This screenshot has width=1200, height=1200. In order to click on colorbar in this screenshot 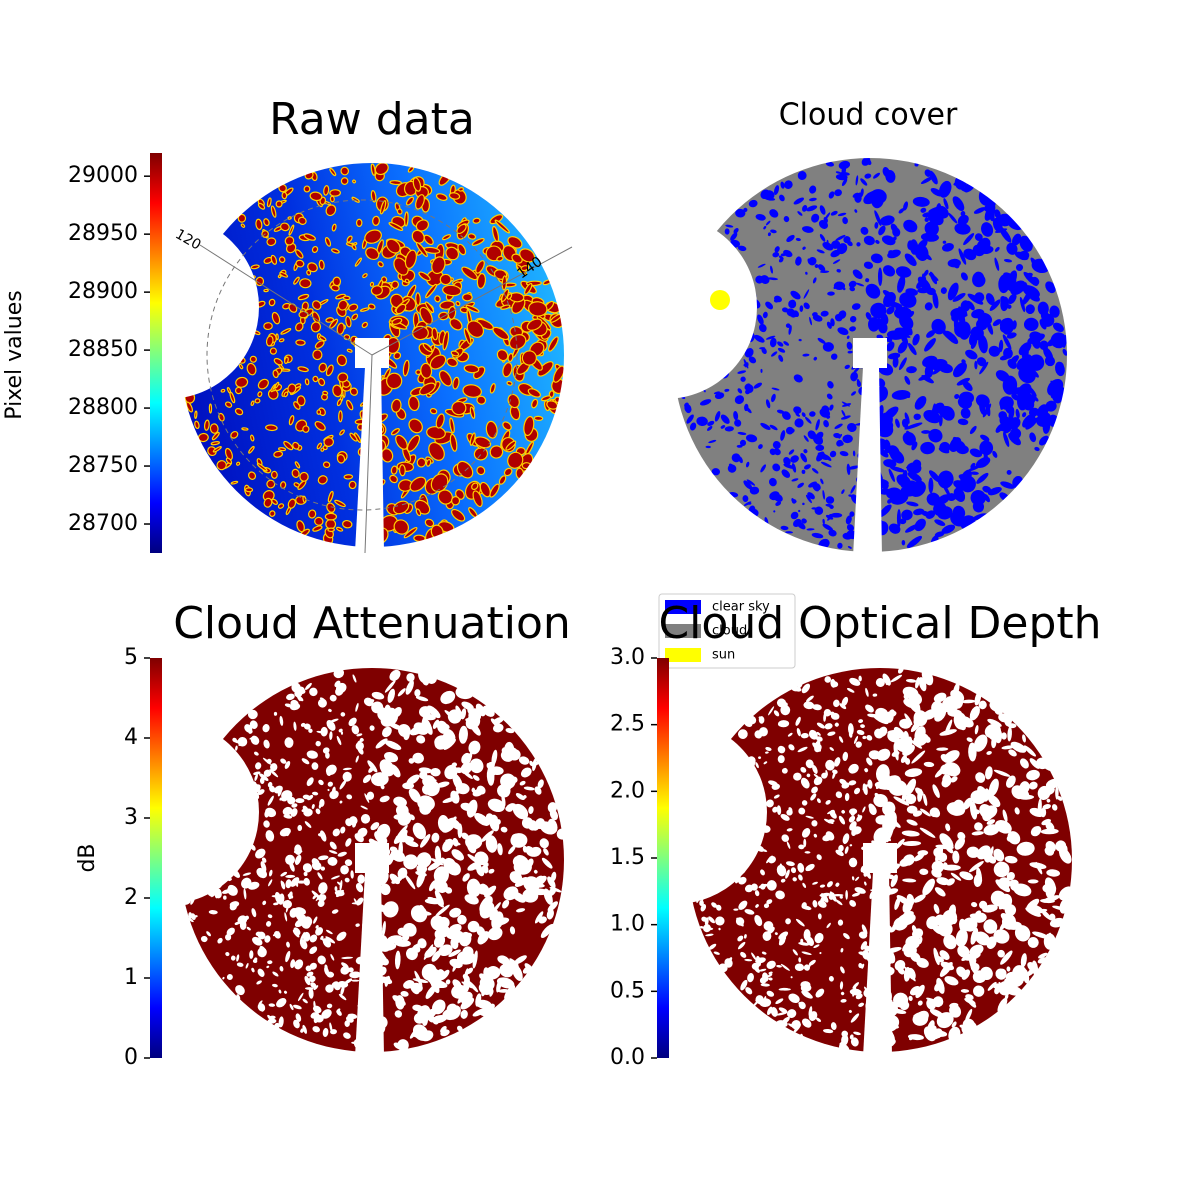, I will do `click(156, 858)`.